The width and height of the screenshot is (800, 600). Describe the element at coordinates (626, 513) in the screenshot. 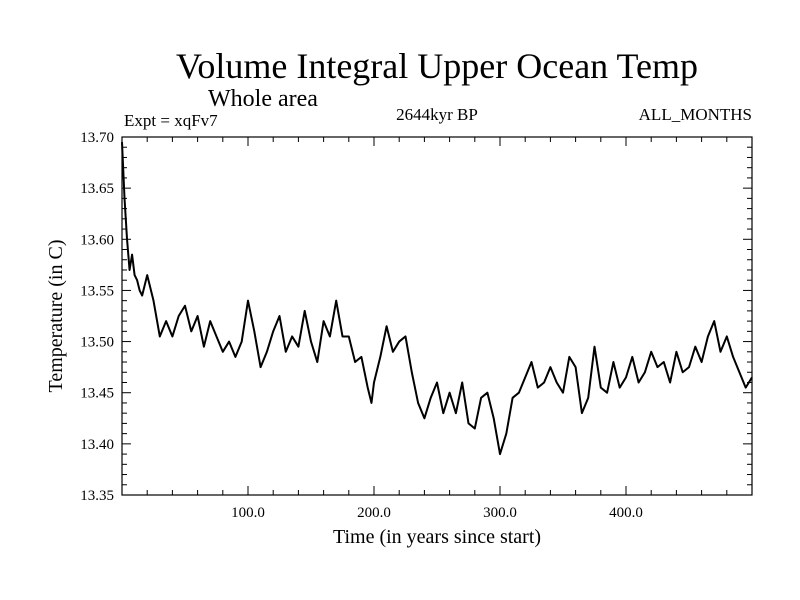

I see `x-tick-label: 400.0` at that location.